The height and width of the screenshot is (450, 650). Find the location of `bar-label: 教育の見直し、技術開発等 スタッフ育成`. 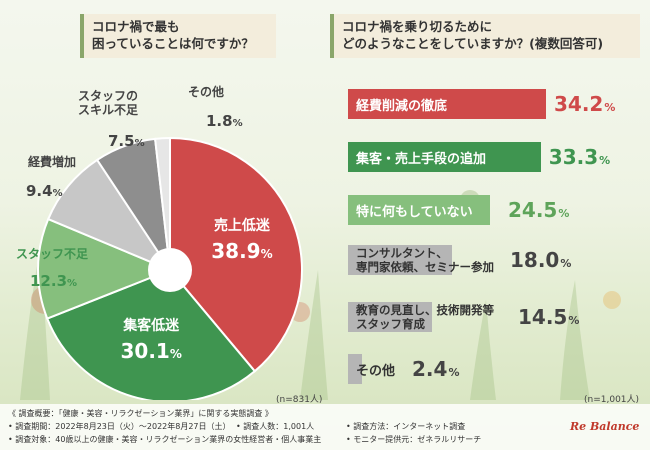

bar-label: 教育の見直し、技術開発等 スタッフ育成 is located at coordinates (425, 317).